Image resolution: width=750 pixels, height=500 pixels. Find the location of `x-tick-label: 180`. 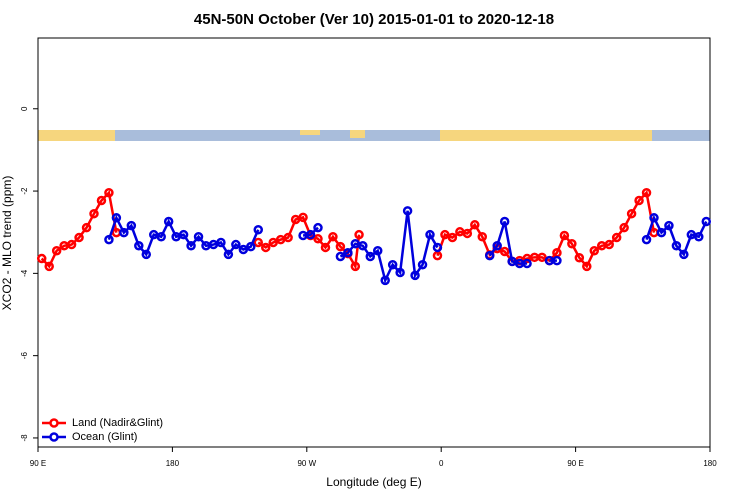

x-tick-label: 180 is located at coordinates (710, 463).